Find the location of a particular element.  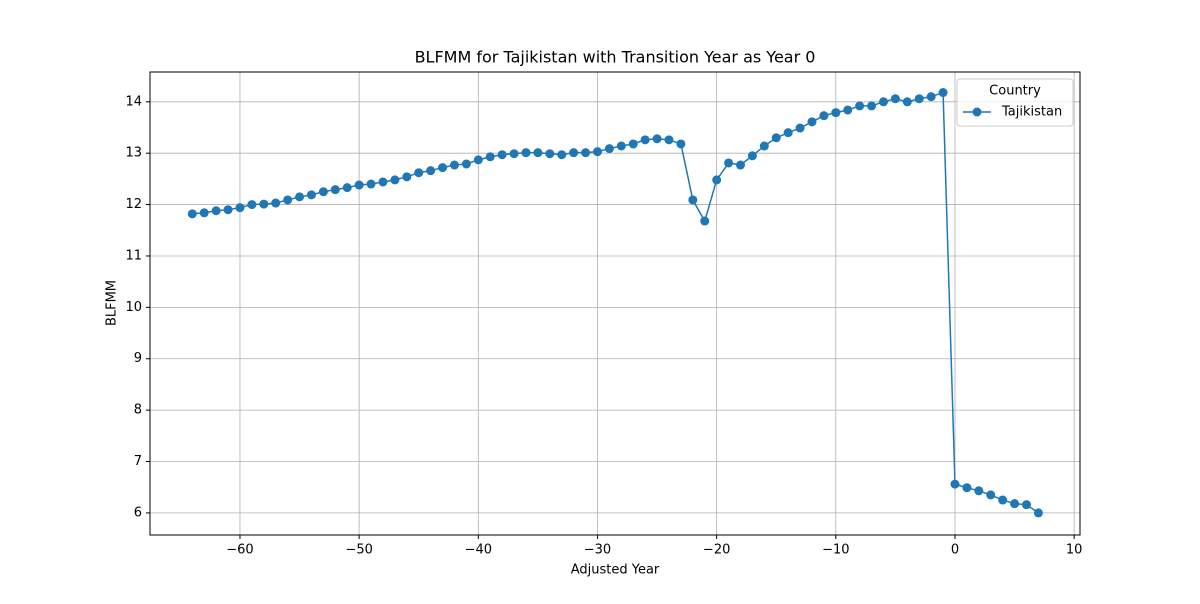

x-tick-label: −50 is located at coordinates (358, 550).